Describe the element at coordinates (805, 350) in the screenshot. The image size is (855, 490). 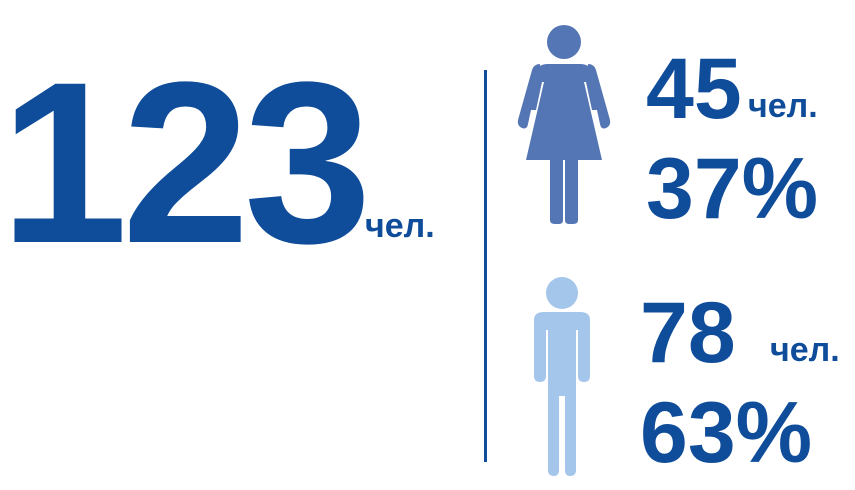
I see `male-unit: чел.` at that location.